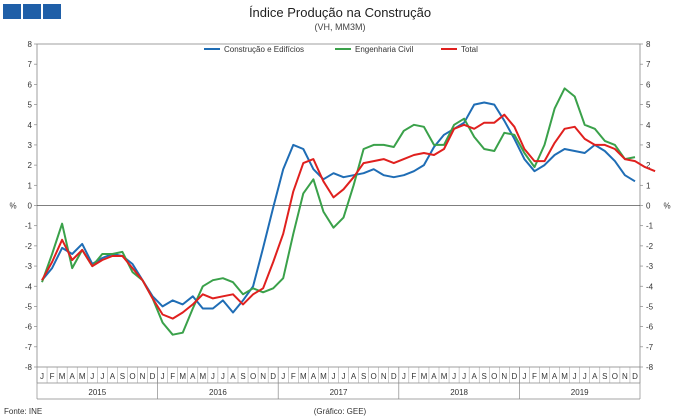  Describe the element at coordinates (30, 64) in the screenshot. I see `y-tick-label-left: 7` at that location.